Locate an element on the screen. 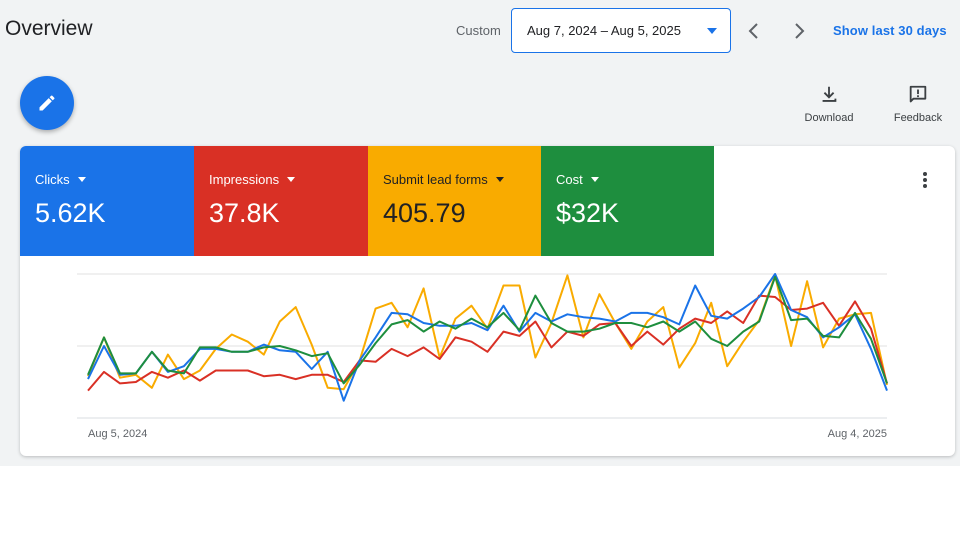 This screenshot has width=960, height=540. metric-tile-impressions: Impressions 37.8K is located at coordinates (281, 201).